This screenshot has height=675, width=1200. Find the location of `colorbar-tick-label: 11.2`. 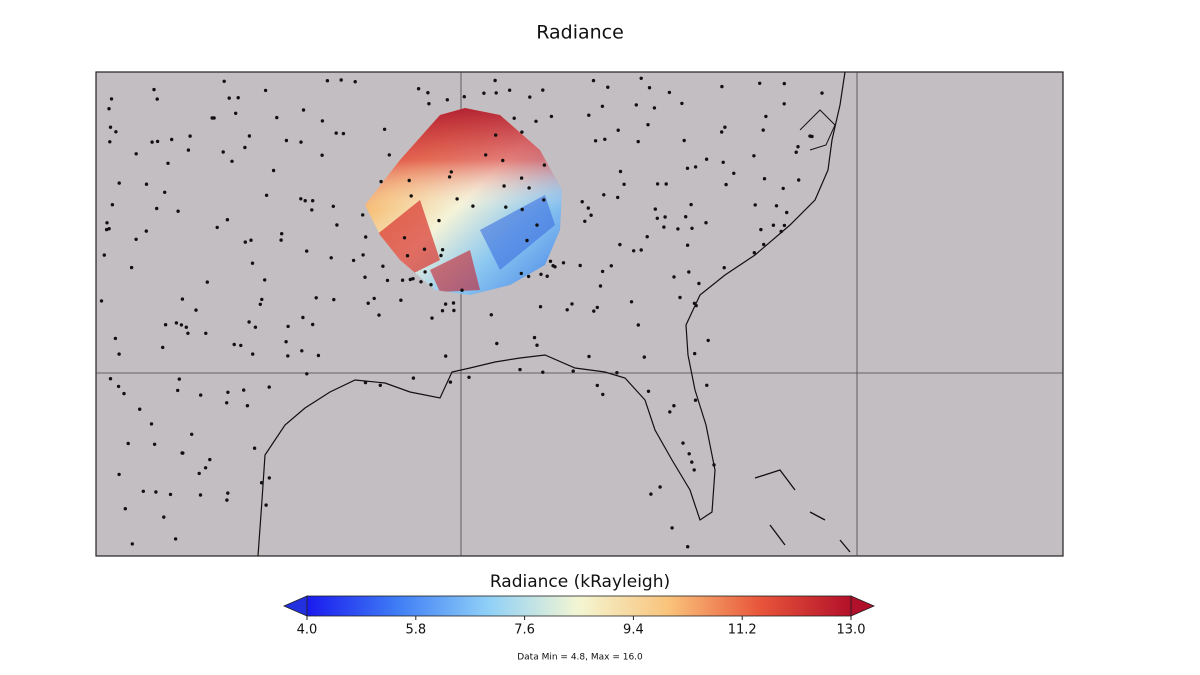

colorbar-tick-label: 11.2 is located at coordinates (742, 630).